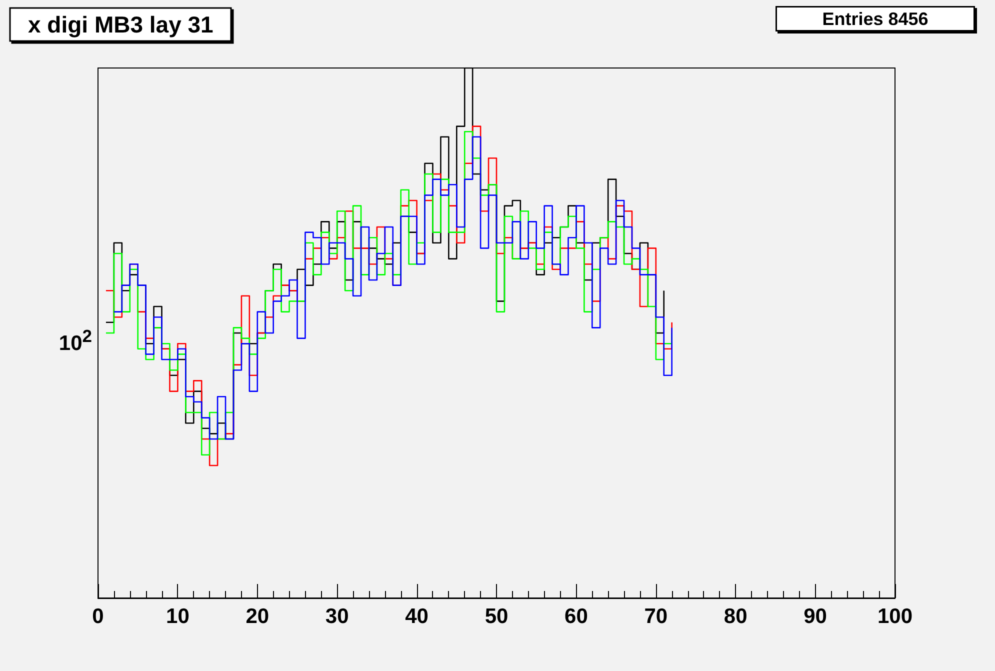 The height and width of the screenshot is (671, 995). I want to click on x-tick-label: 90, so click(815, 616).